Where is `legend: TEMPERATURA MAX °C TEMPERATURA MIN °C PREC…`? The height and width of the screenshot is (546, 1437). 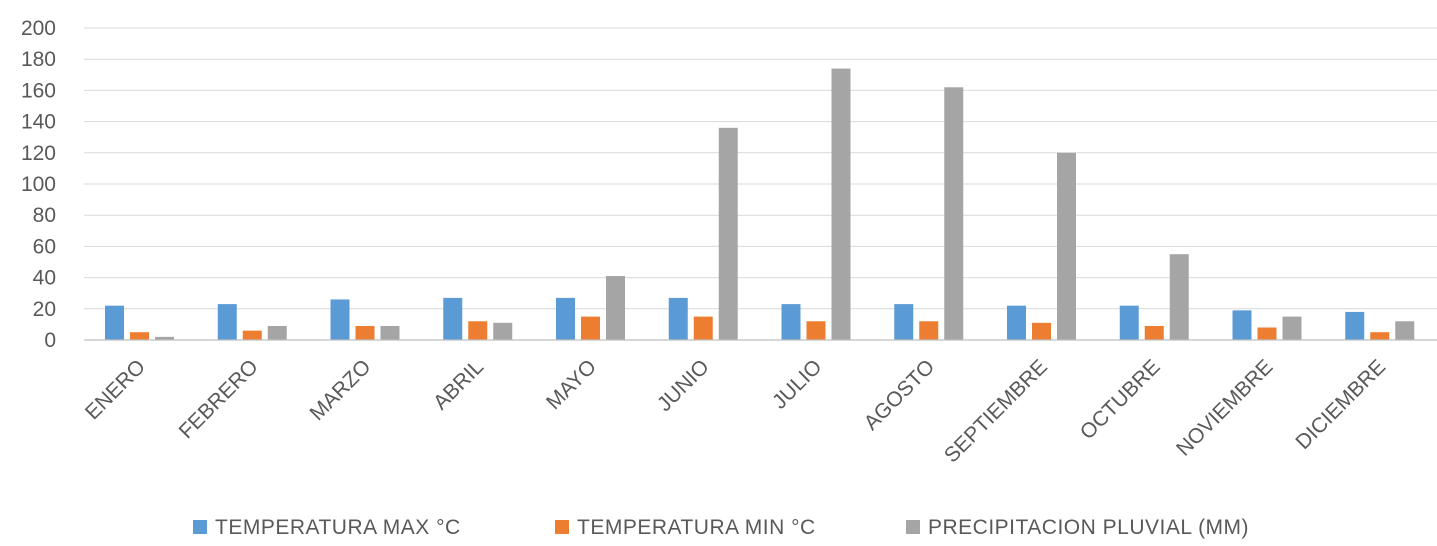
legend: TEMPERATURA MAX °C TEMPERATURA MIN °C PREC… is located at coordinates (721, 527).